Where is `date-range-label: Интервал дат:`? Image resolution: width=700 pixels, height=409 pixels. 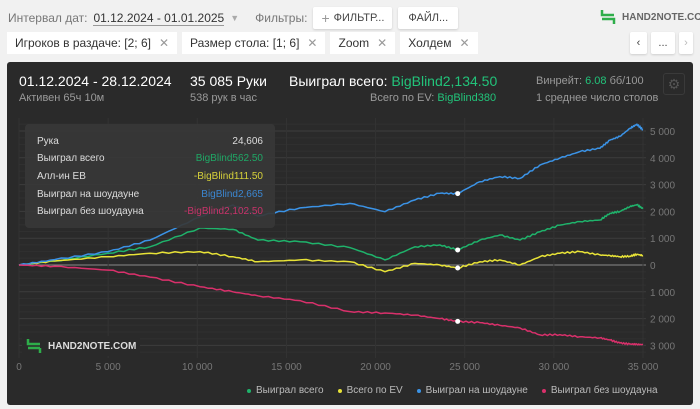
date-range-label: Интервал дат: is located at coordinates (48, 18).